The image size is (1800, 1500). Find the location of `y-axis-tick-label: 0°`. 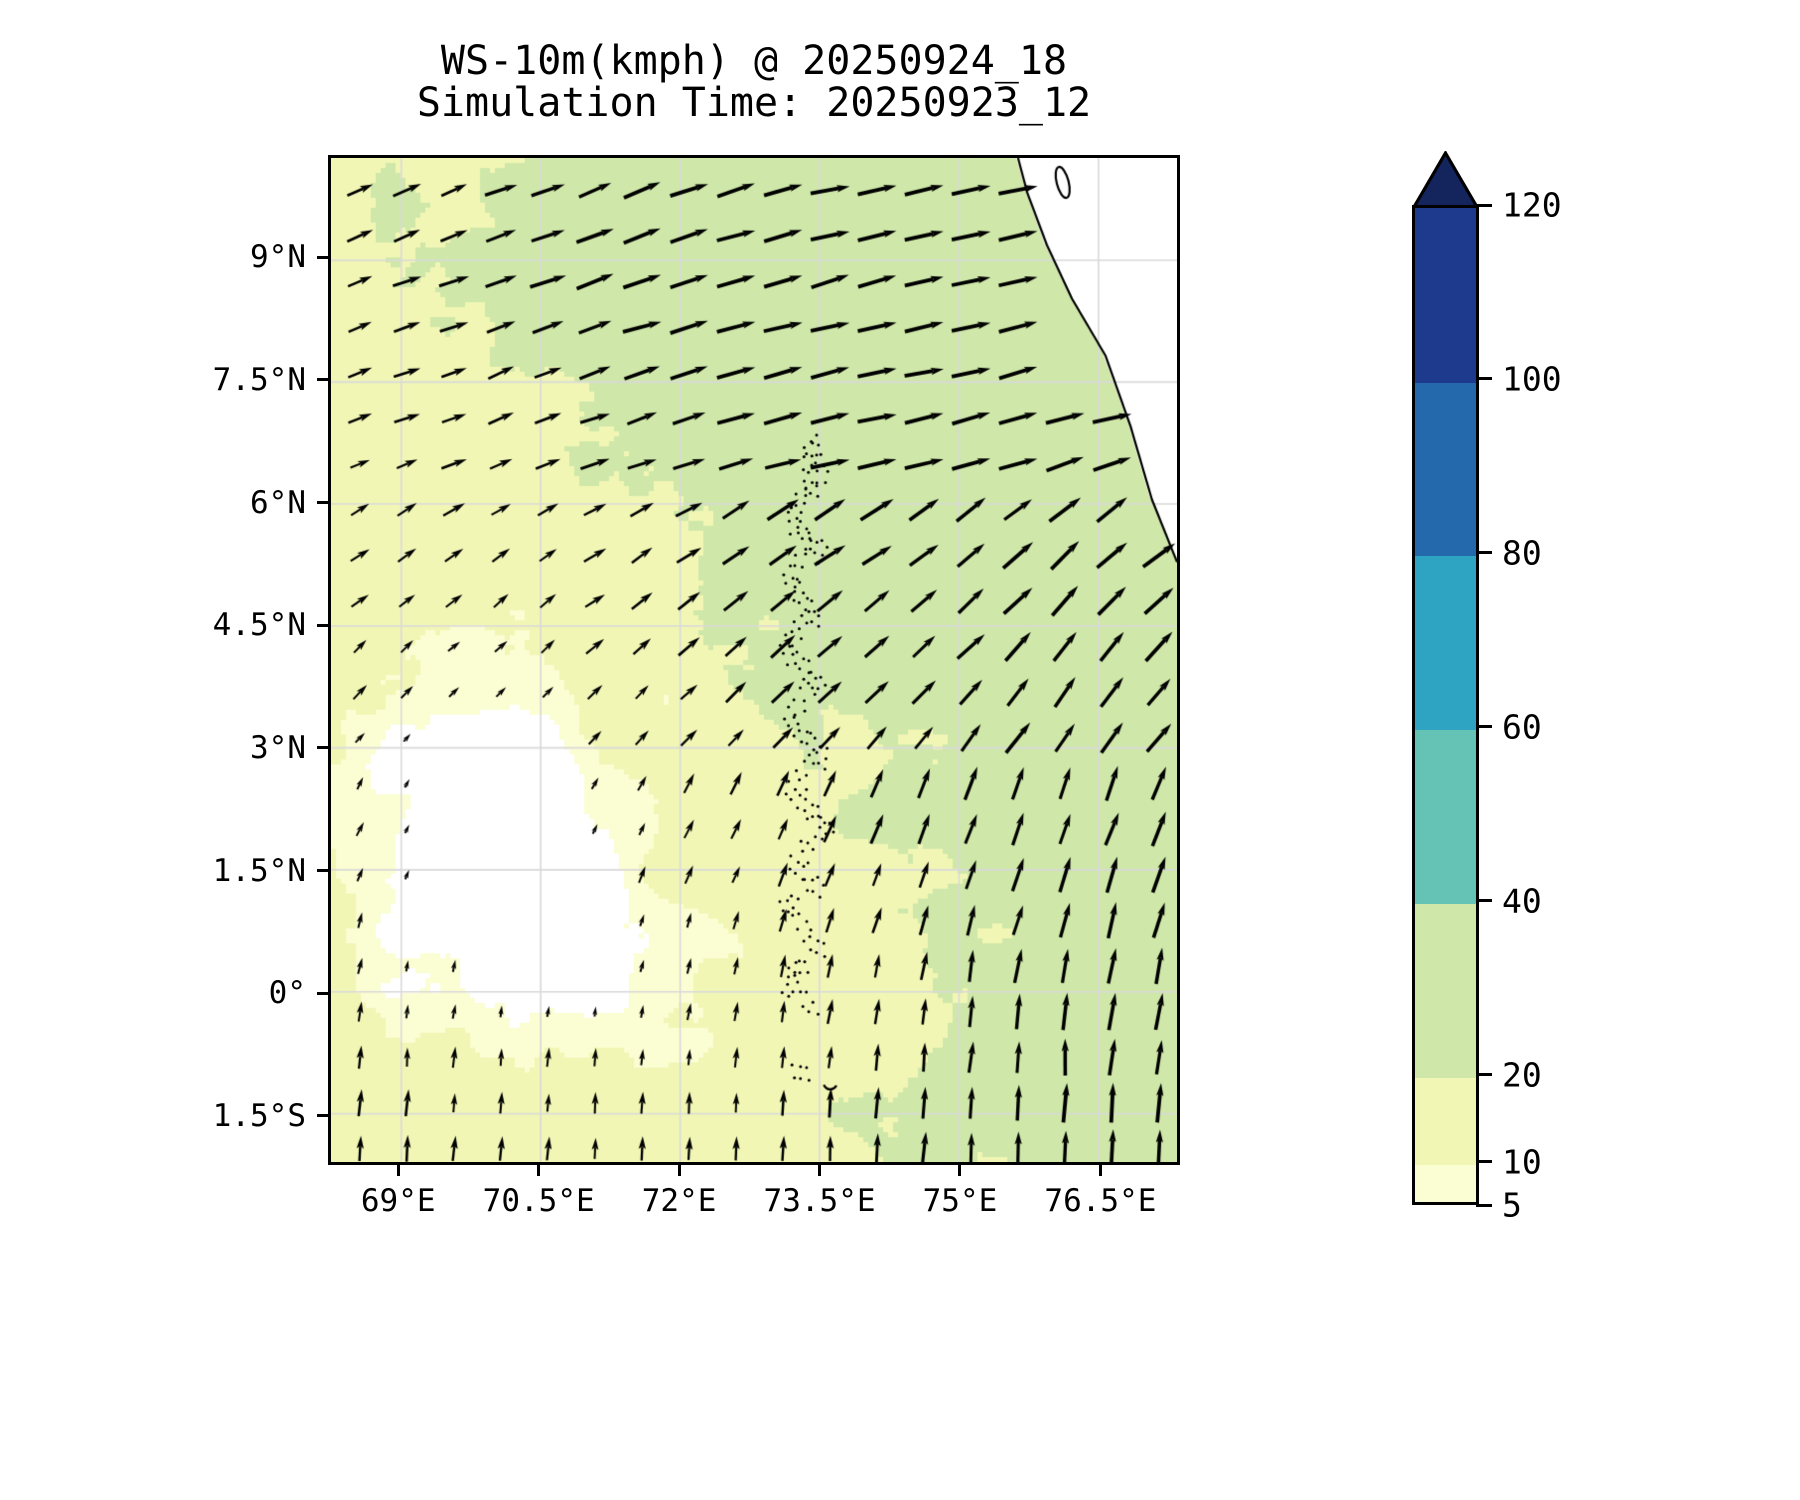

y-axis-tick-label: 0° is located at coordinates (287, 993).